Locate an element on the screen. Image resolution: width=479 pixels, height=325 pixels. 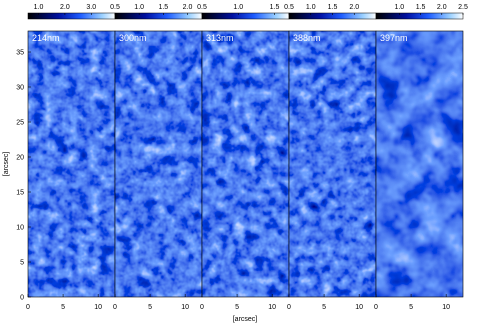
y-tick-label: 15 is located at coordinates (20, 193).